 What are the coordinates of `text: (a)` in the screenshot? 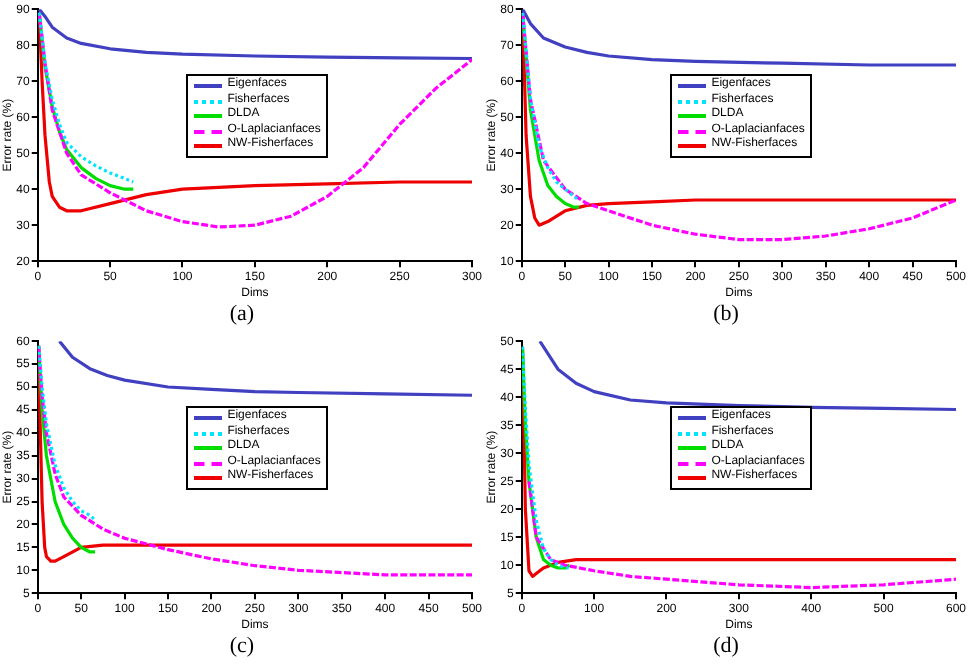 It's located at (242, 314).